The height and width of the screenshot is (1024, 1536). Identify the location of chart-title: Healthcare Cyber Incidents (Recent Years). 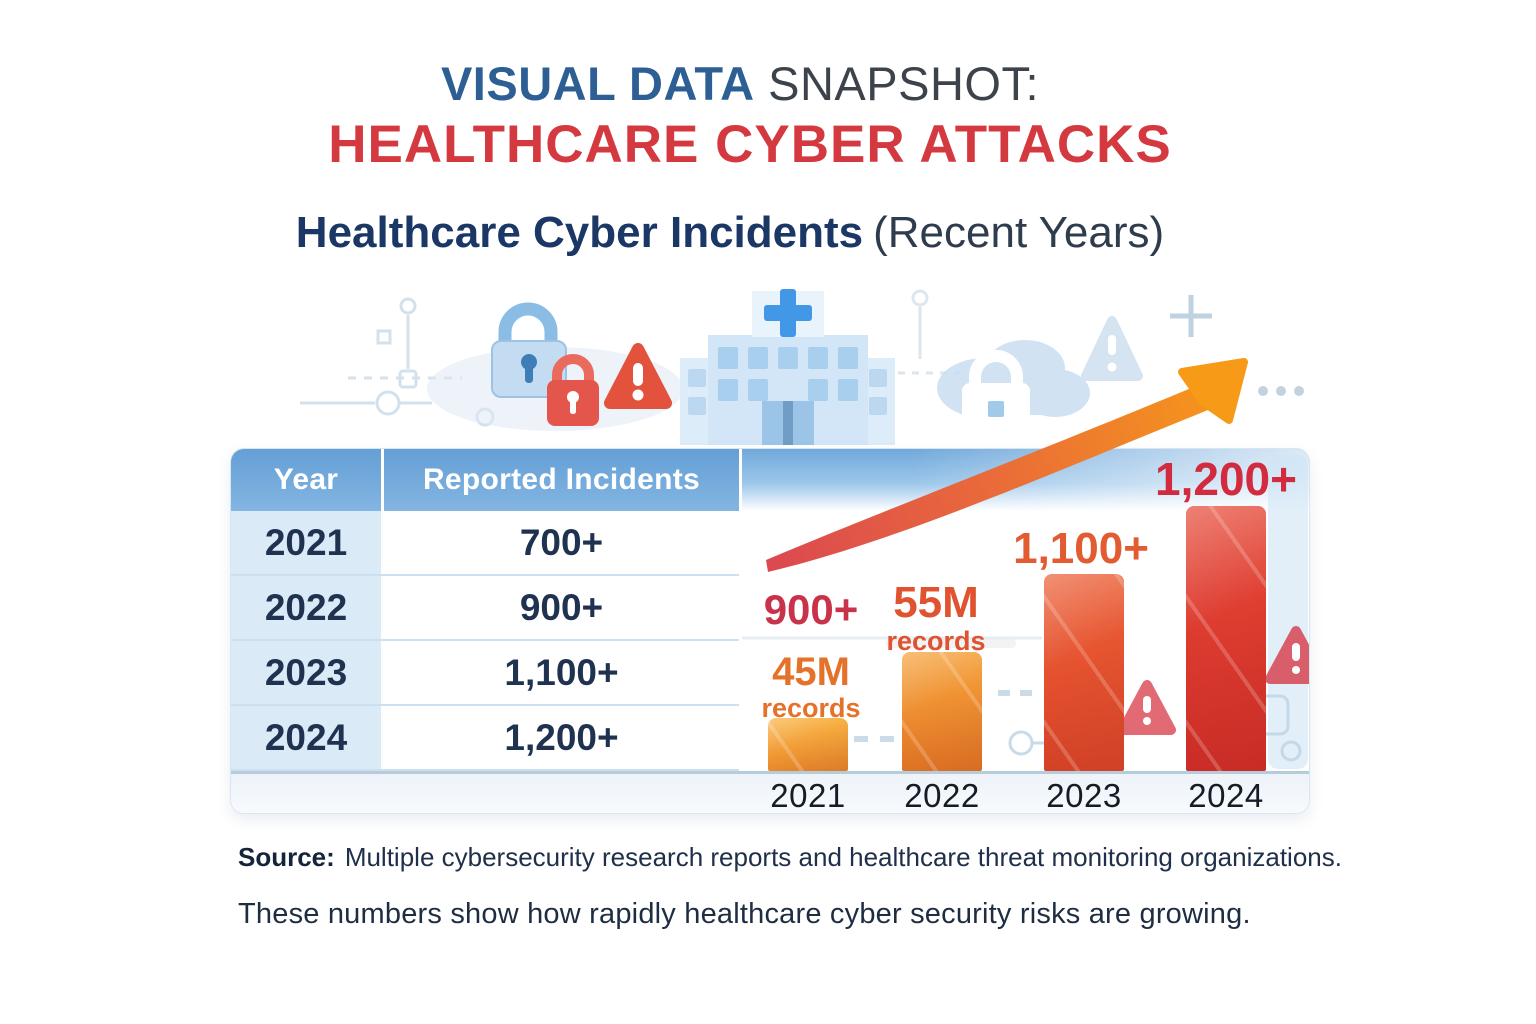
(730, 233).